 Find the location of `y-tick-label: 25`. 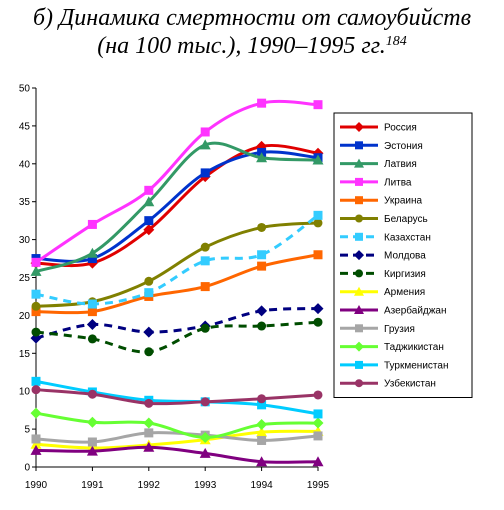

y-tick-label: 25 is located at coordinates (25, 278).